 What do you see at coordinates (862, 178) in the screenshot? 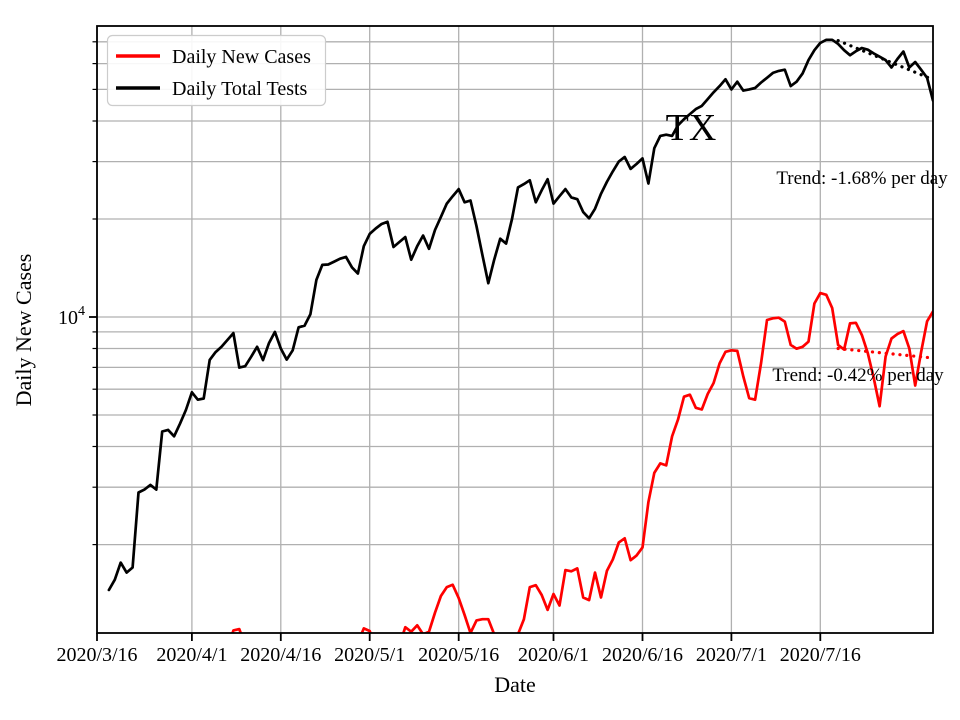
I see `trend-tests-annotation: Trend: -1.68% per day` at bounding box center [862, 178].